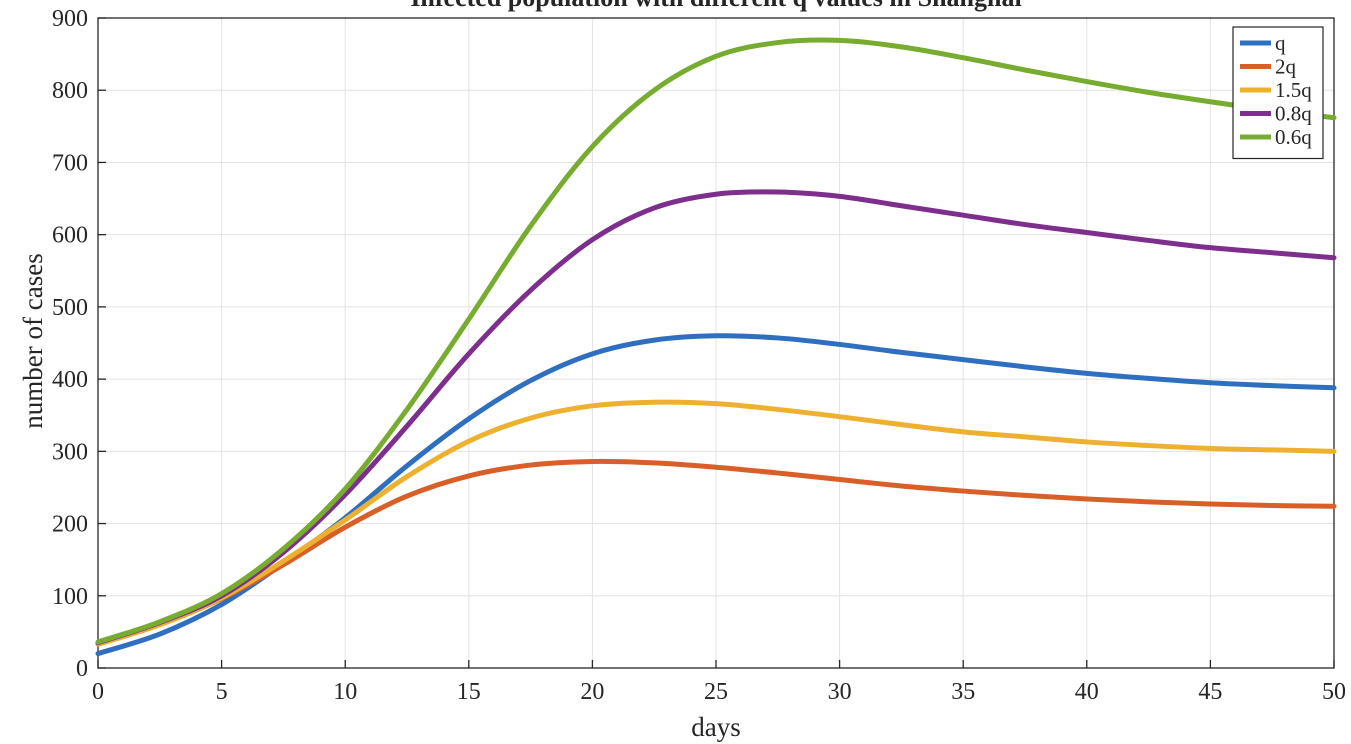 The width and height of the screenshot is (1351, 744). What do you see at coordinates (716, 727) in the screenshot?
I see `x-axis-label: days` at bounding box center [716, 727].